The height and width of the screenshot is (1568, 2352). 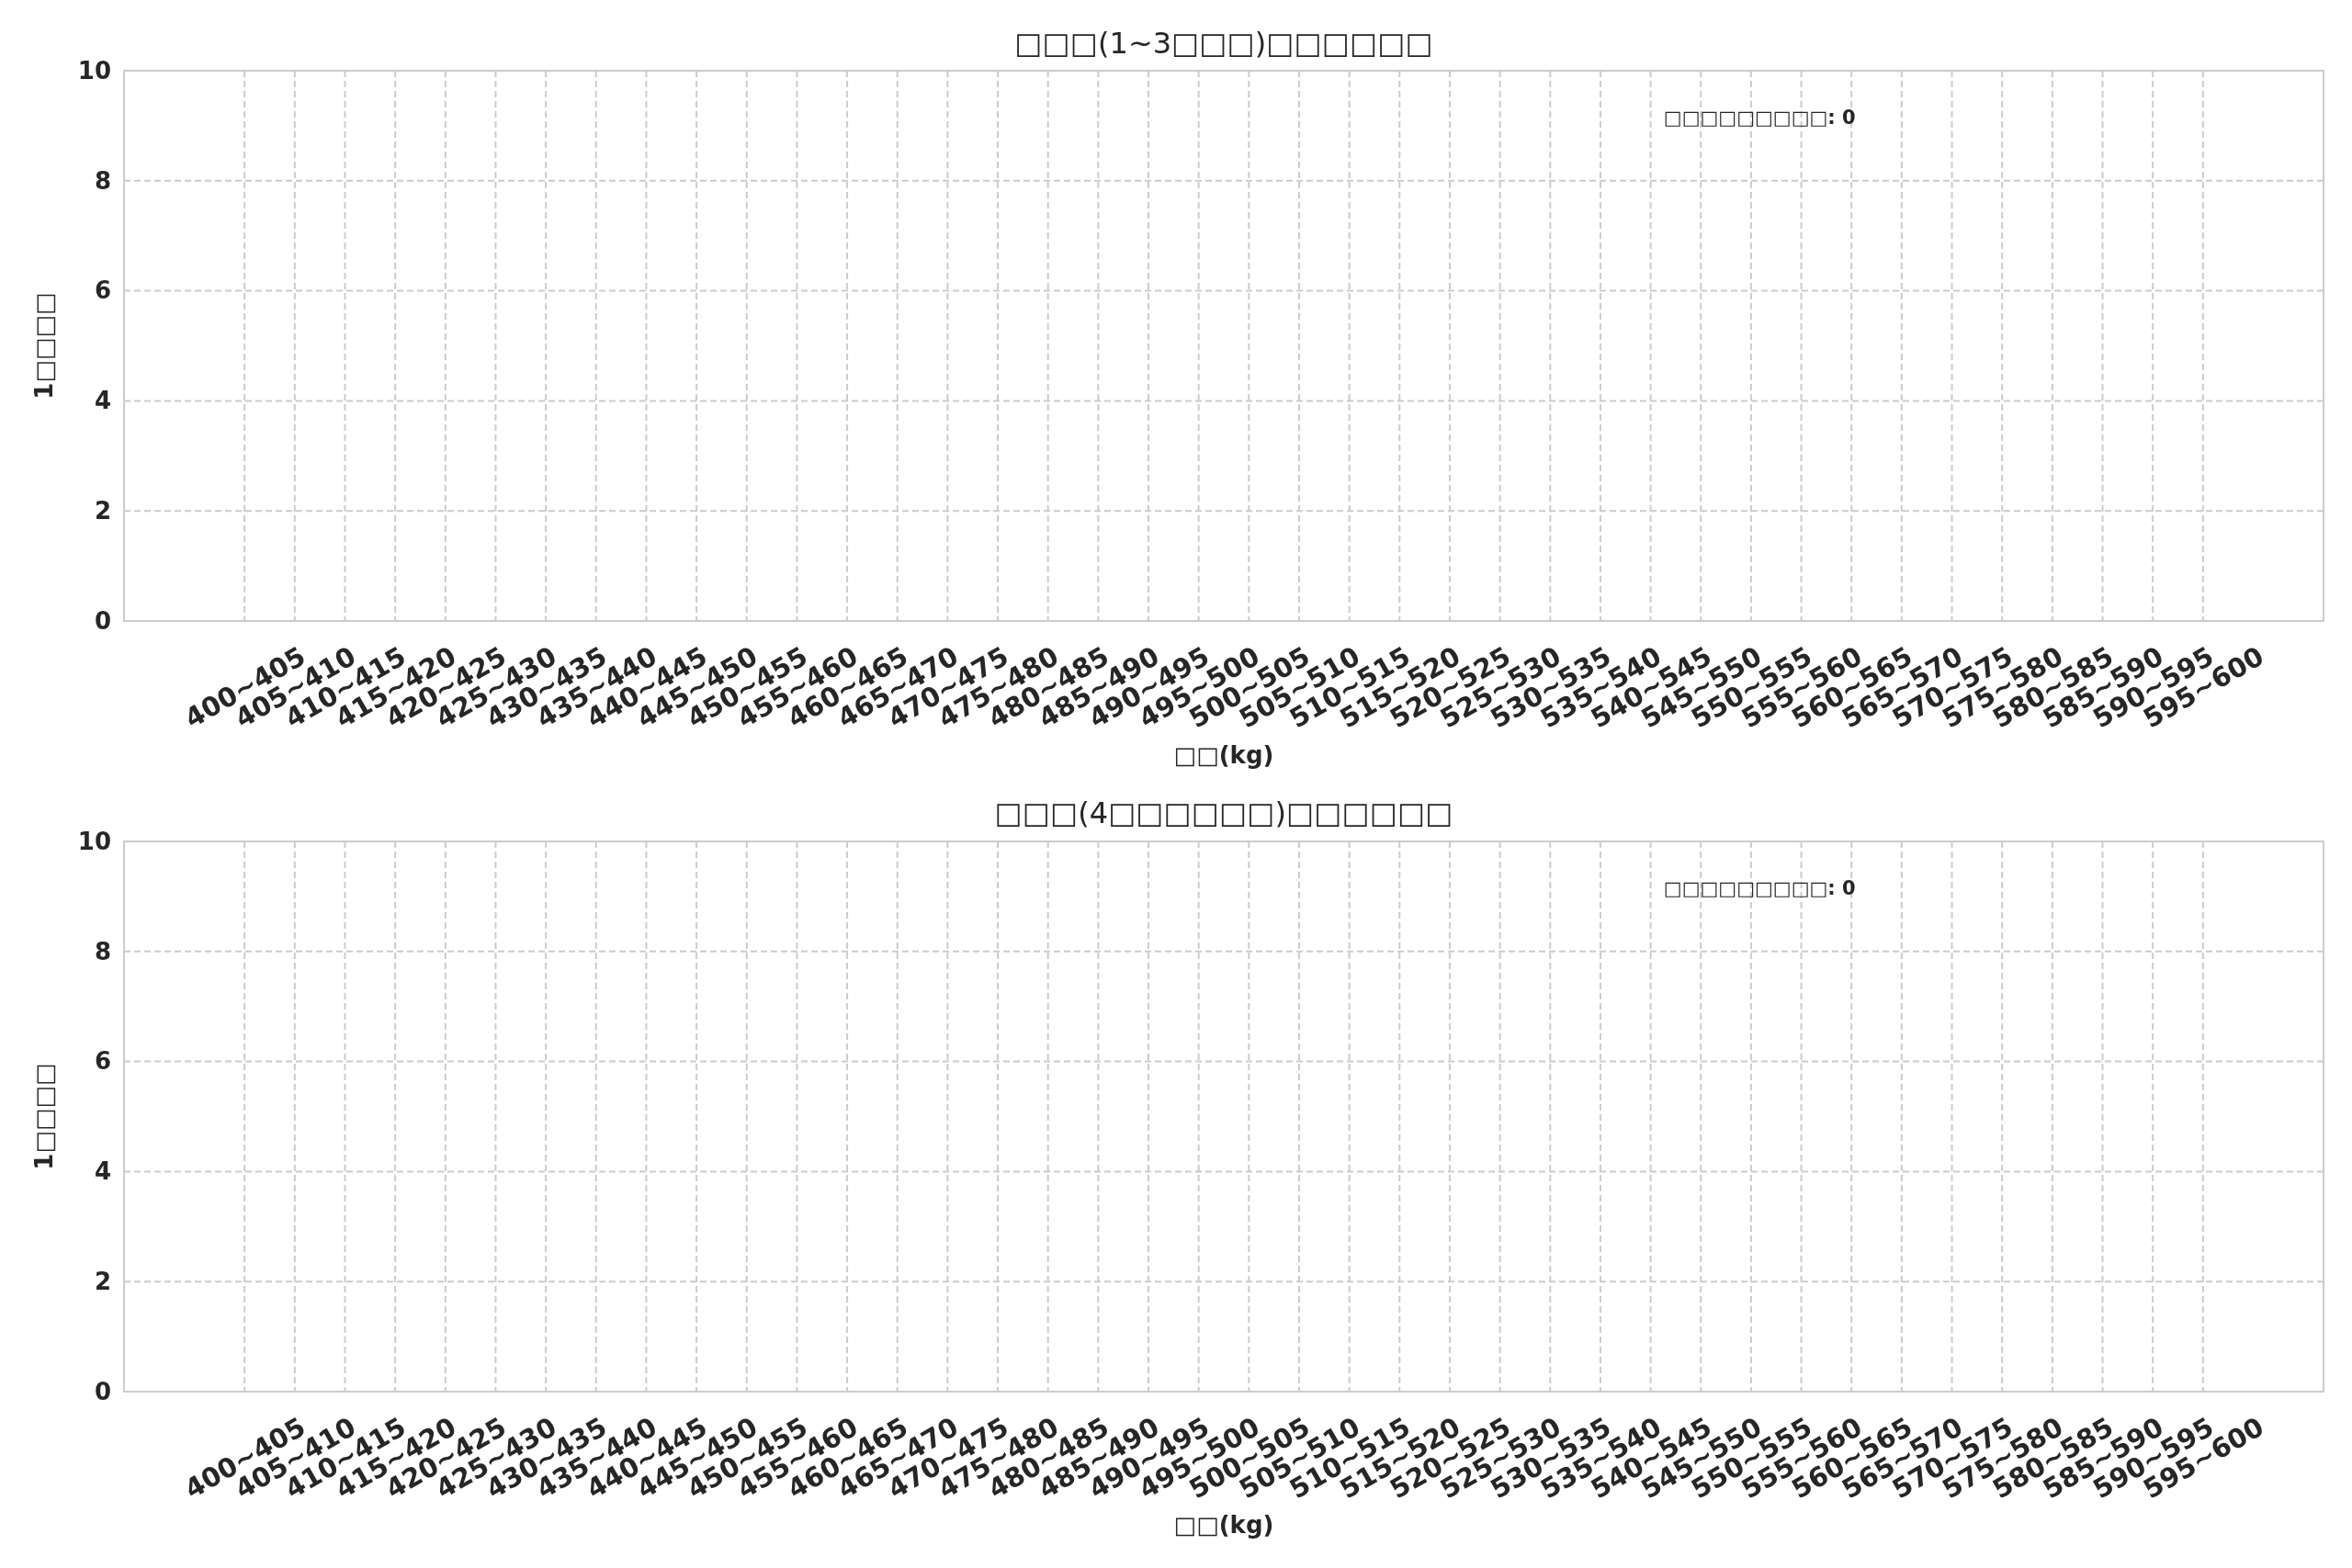 What do you see at coordinates (1223, 43) in the screenshot?
I see `chart-title: □□□(1~3□□□)□□□□□□` at bounding box center [1223, 43].